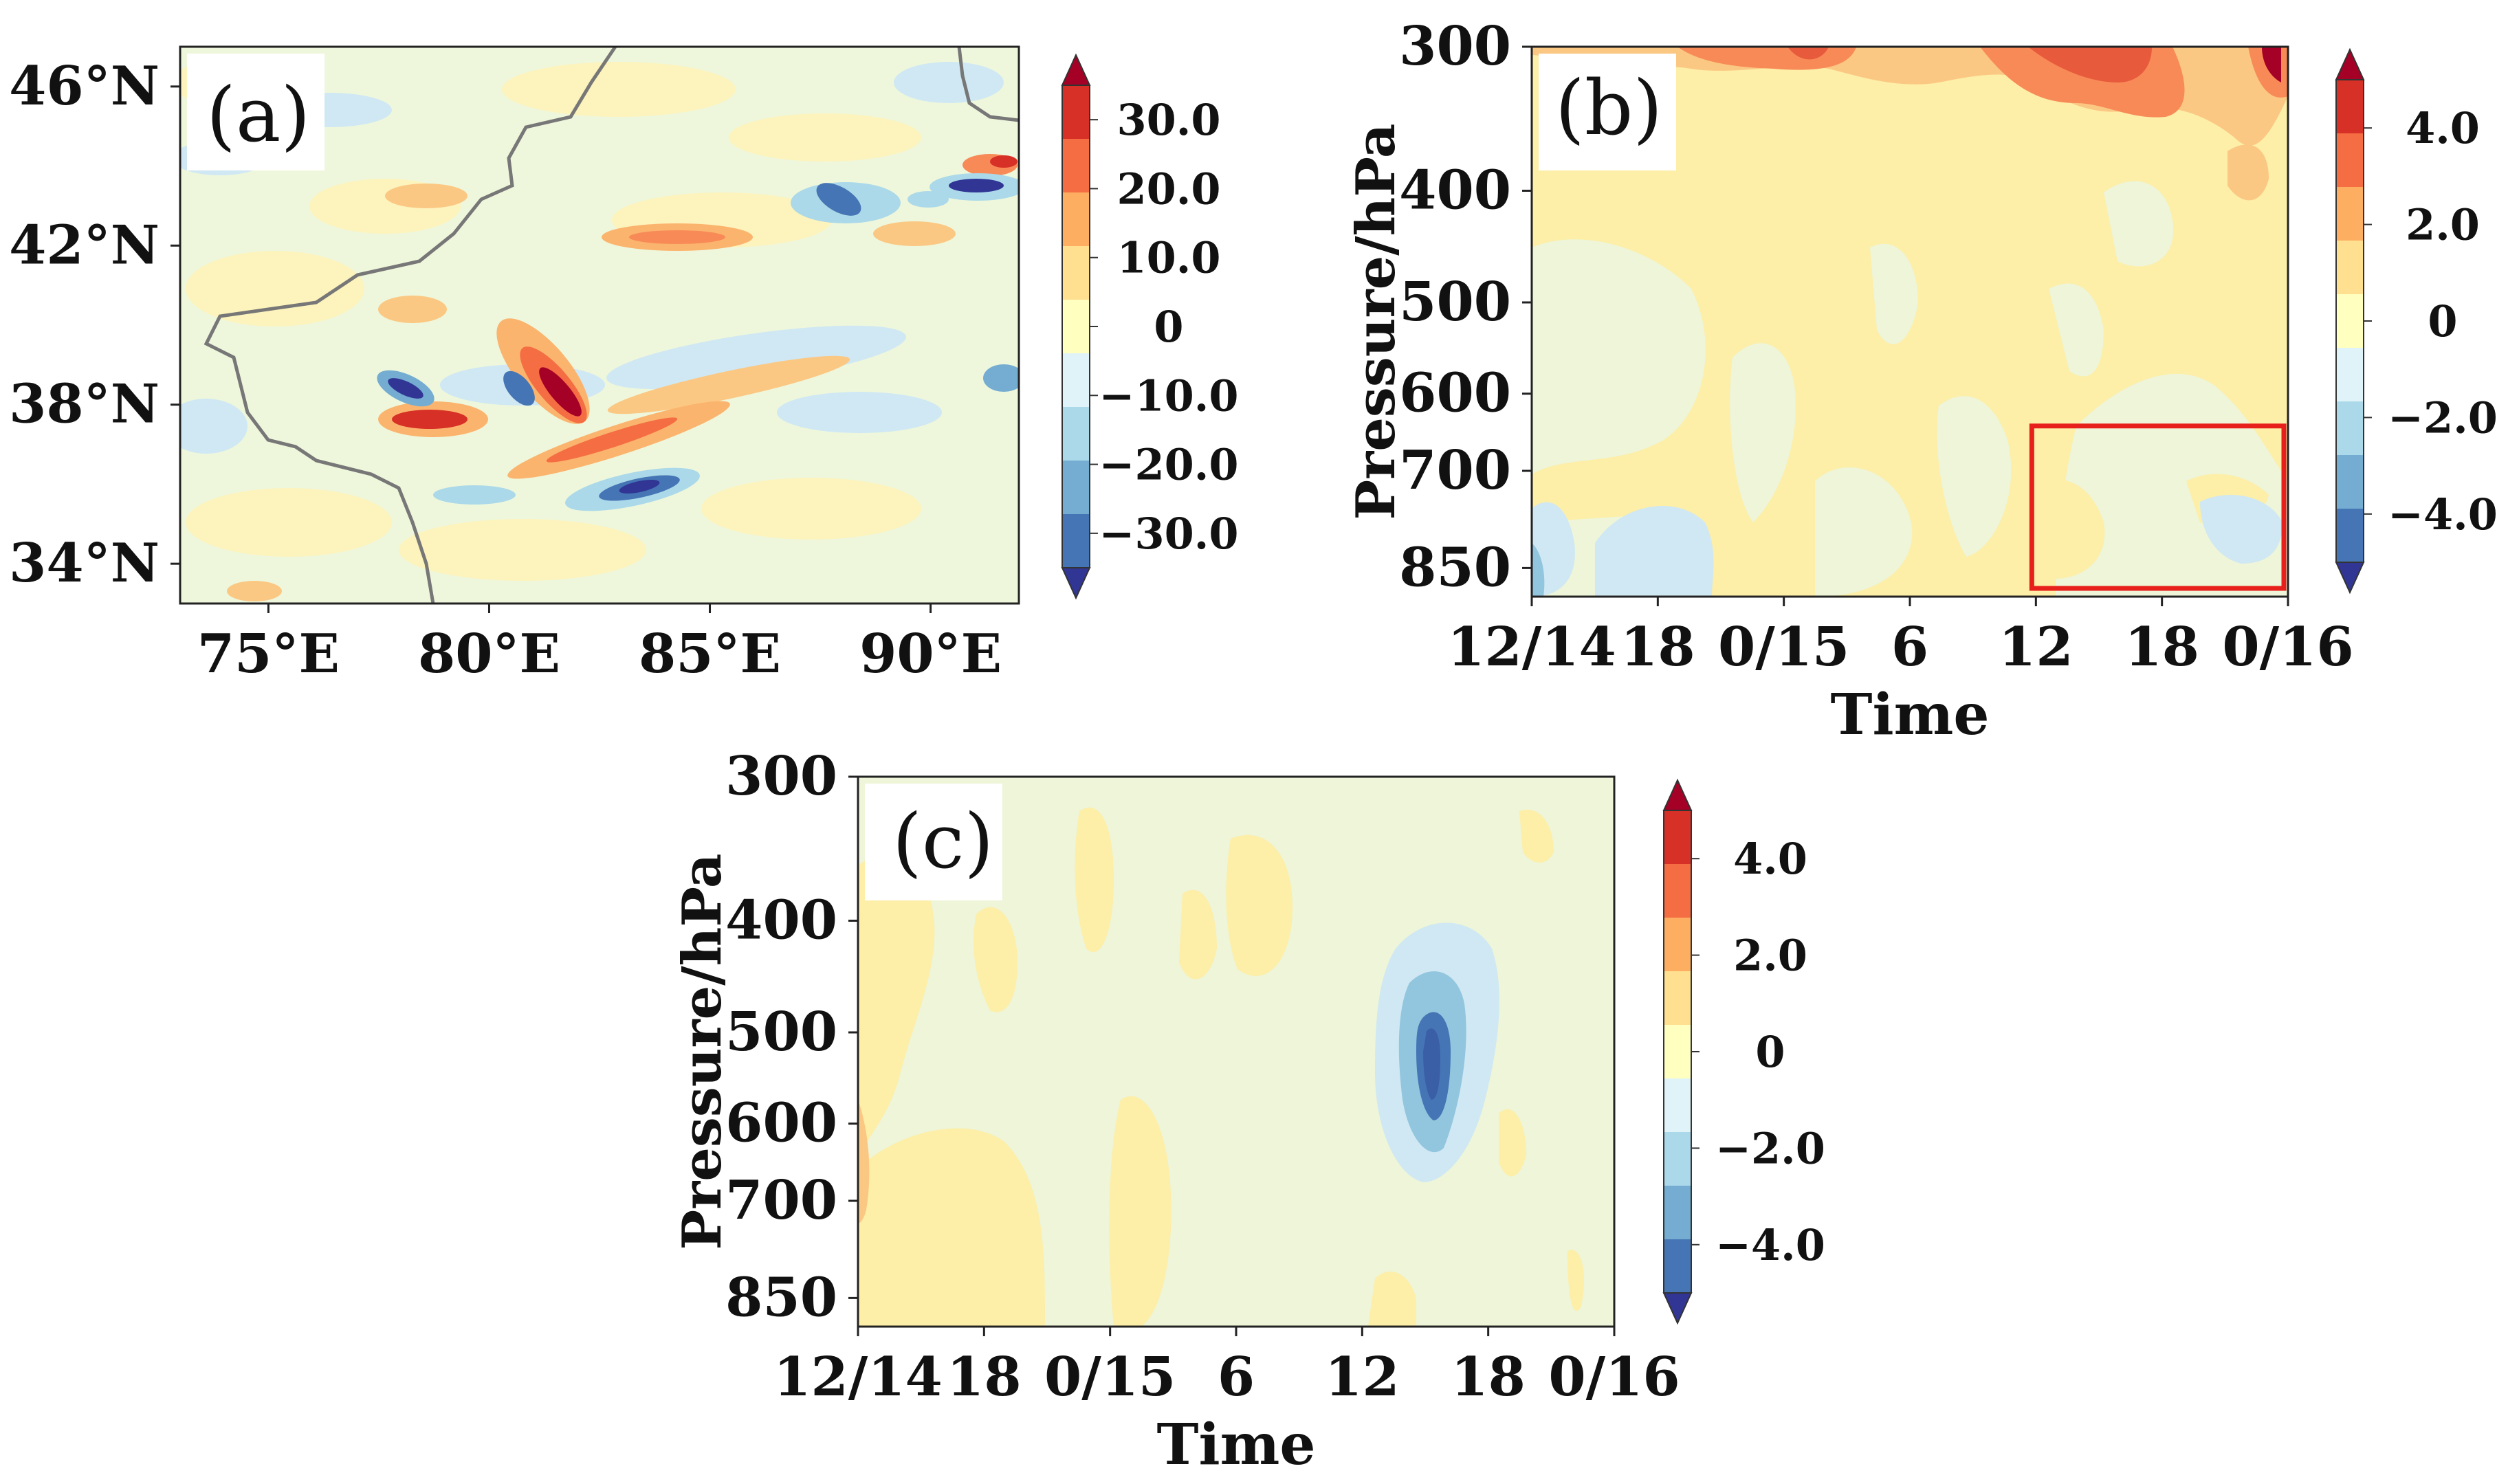 This screenshot has height=1484, width=2497. What do you see at coordinates (1168, 258) in the screenshot?
I see `colorbar-tick-label: 10.0` at bounding box center [1168, 258].